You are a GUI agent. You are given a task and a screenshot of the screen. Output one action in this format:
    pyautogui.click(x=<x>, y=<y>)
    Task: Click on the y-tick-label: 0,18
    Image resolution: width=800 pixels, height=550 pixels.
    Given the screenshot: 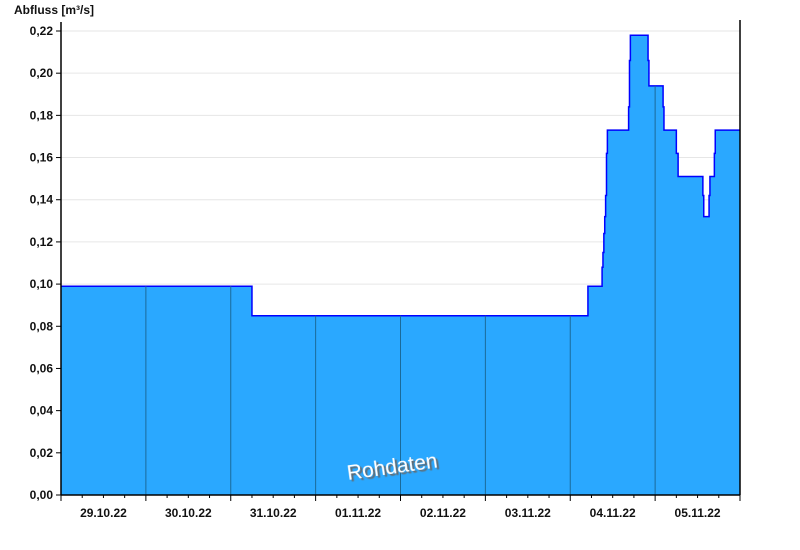 What is the action you would take?
    pyautogui.click(x=42, y=115)
    